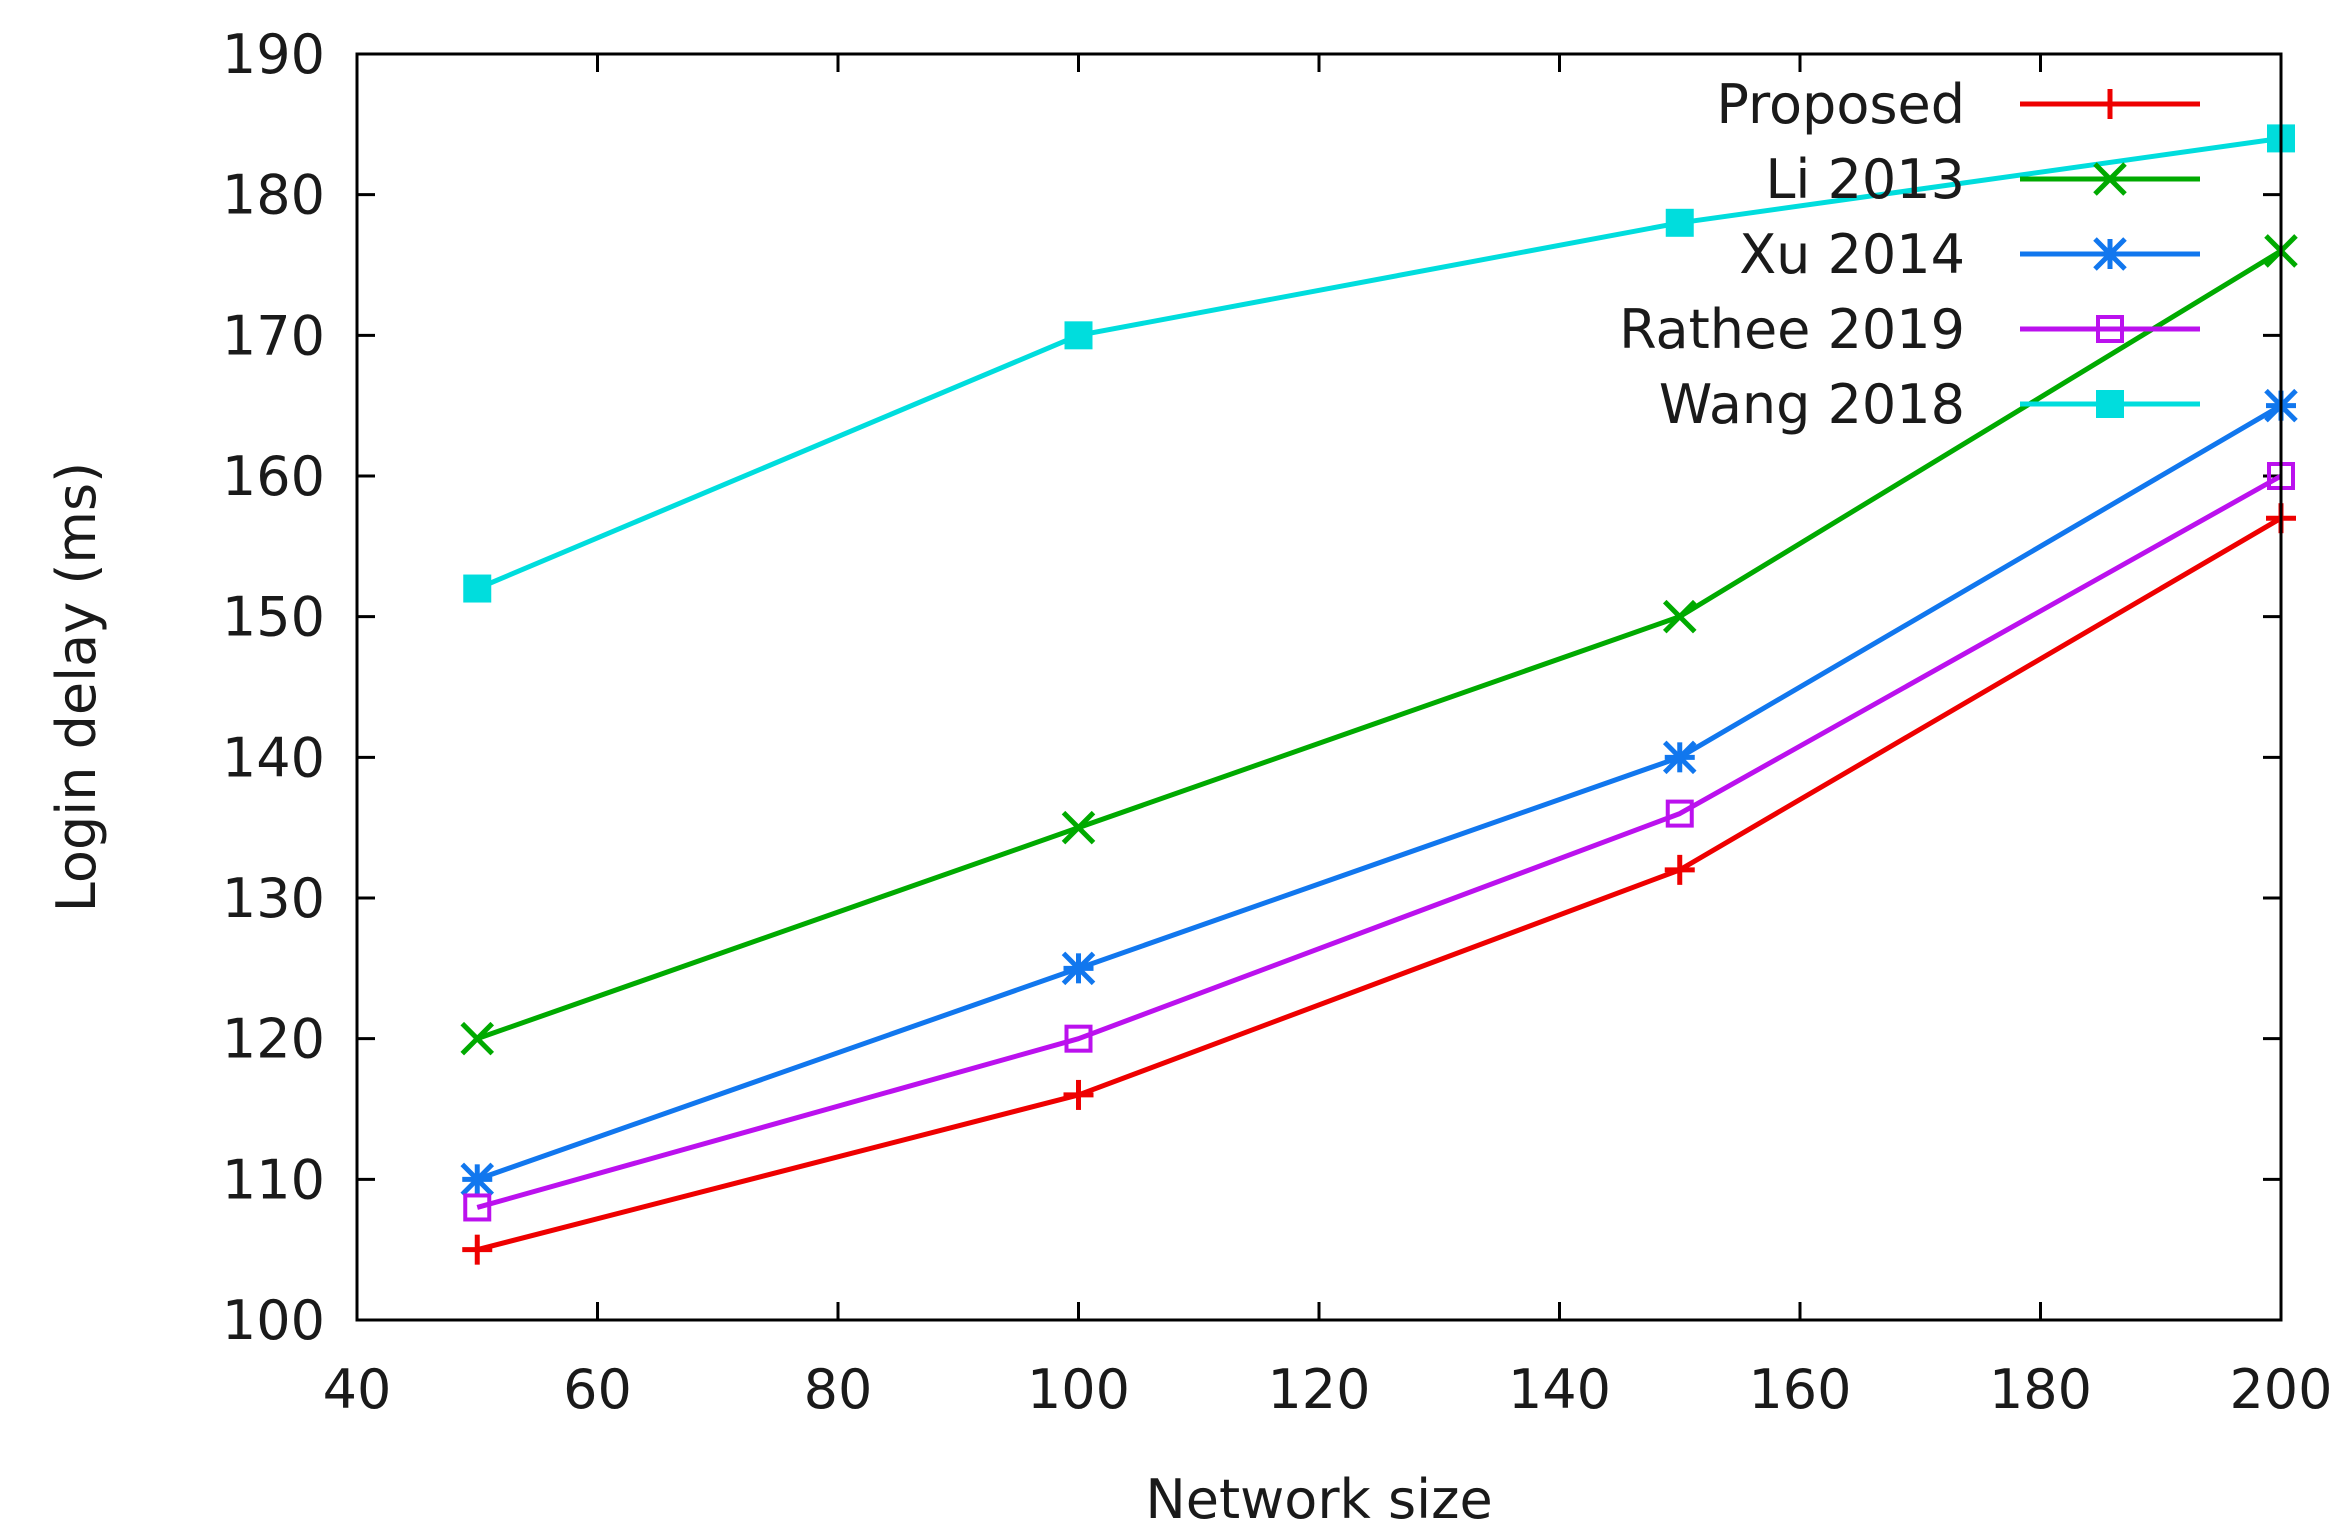  Describe the element at coordinates (2040, 1389) in the screenshot. I see `x-tick-label: 180` at that location.